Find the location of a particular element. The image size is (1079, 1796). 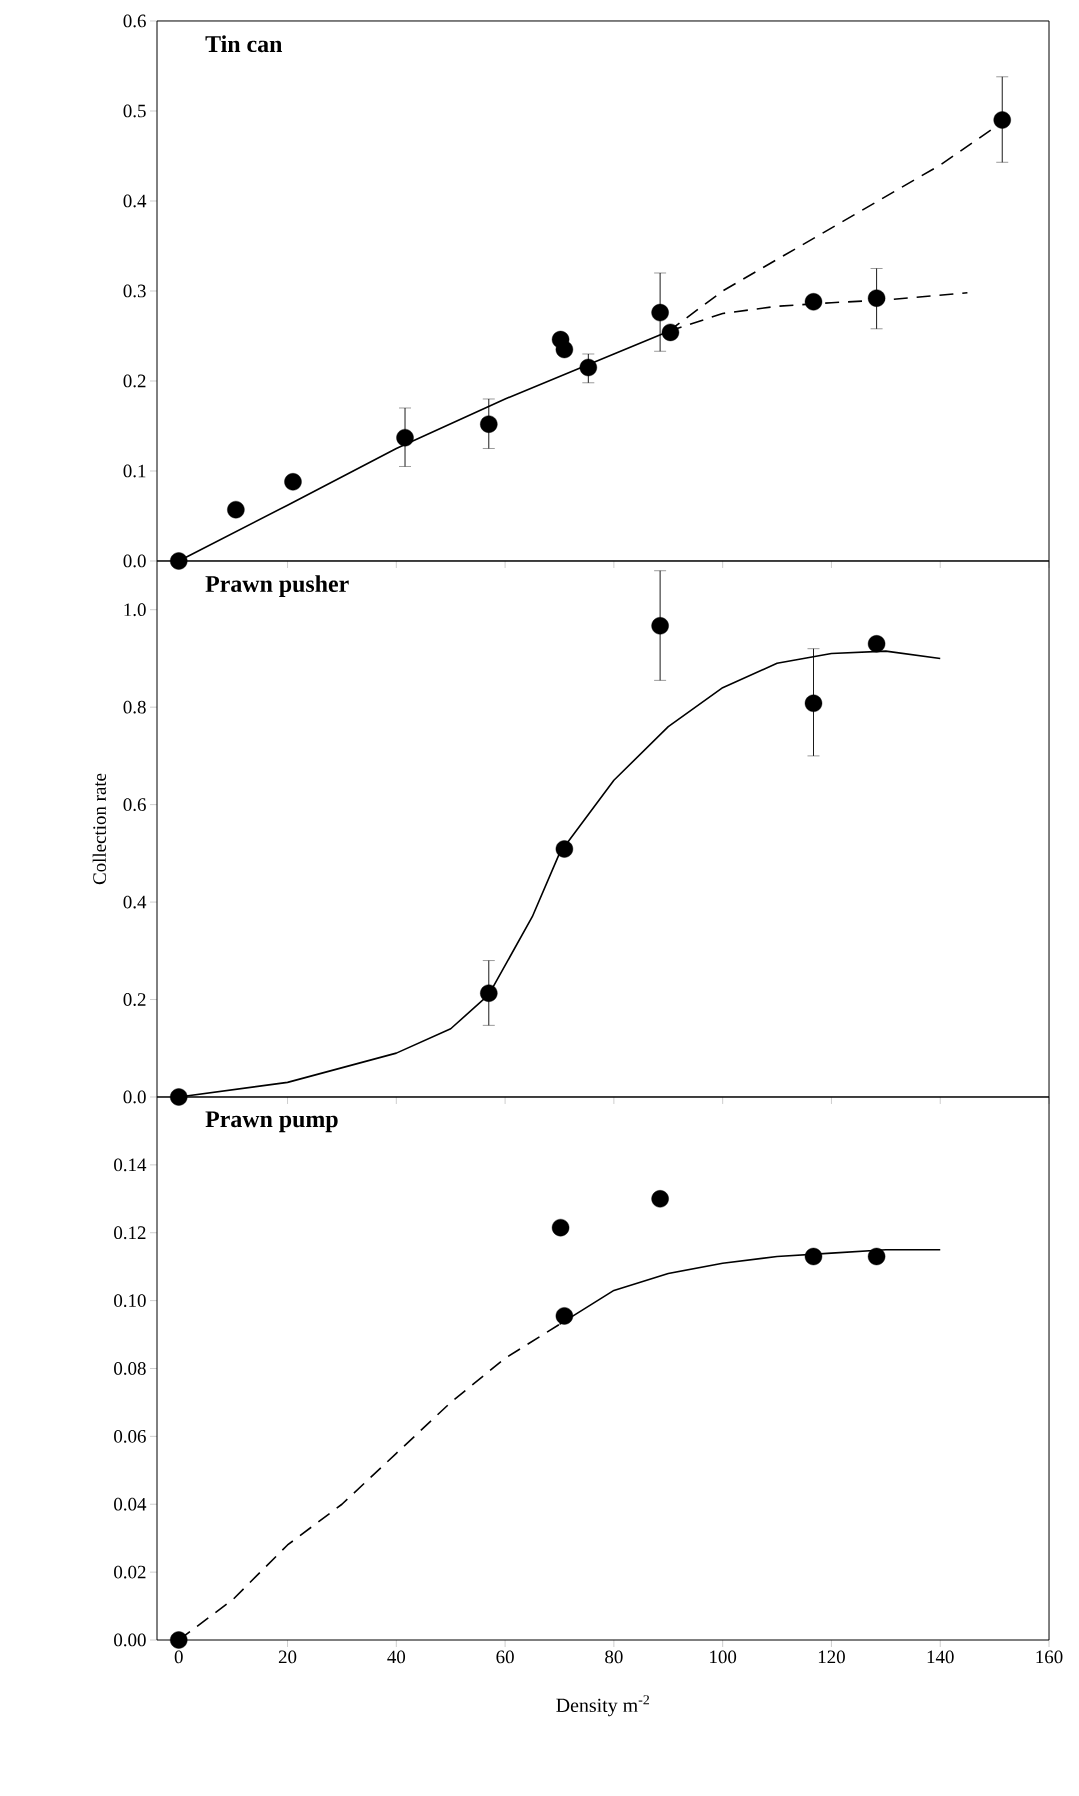

y-tick-label: 0.08 is located at coordinates (130, 1368).